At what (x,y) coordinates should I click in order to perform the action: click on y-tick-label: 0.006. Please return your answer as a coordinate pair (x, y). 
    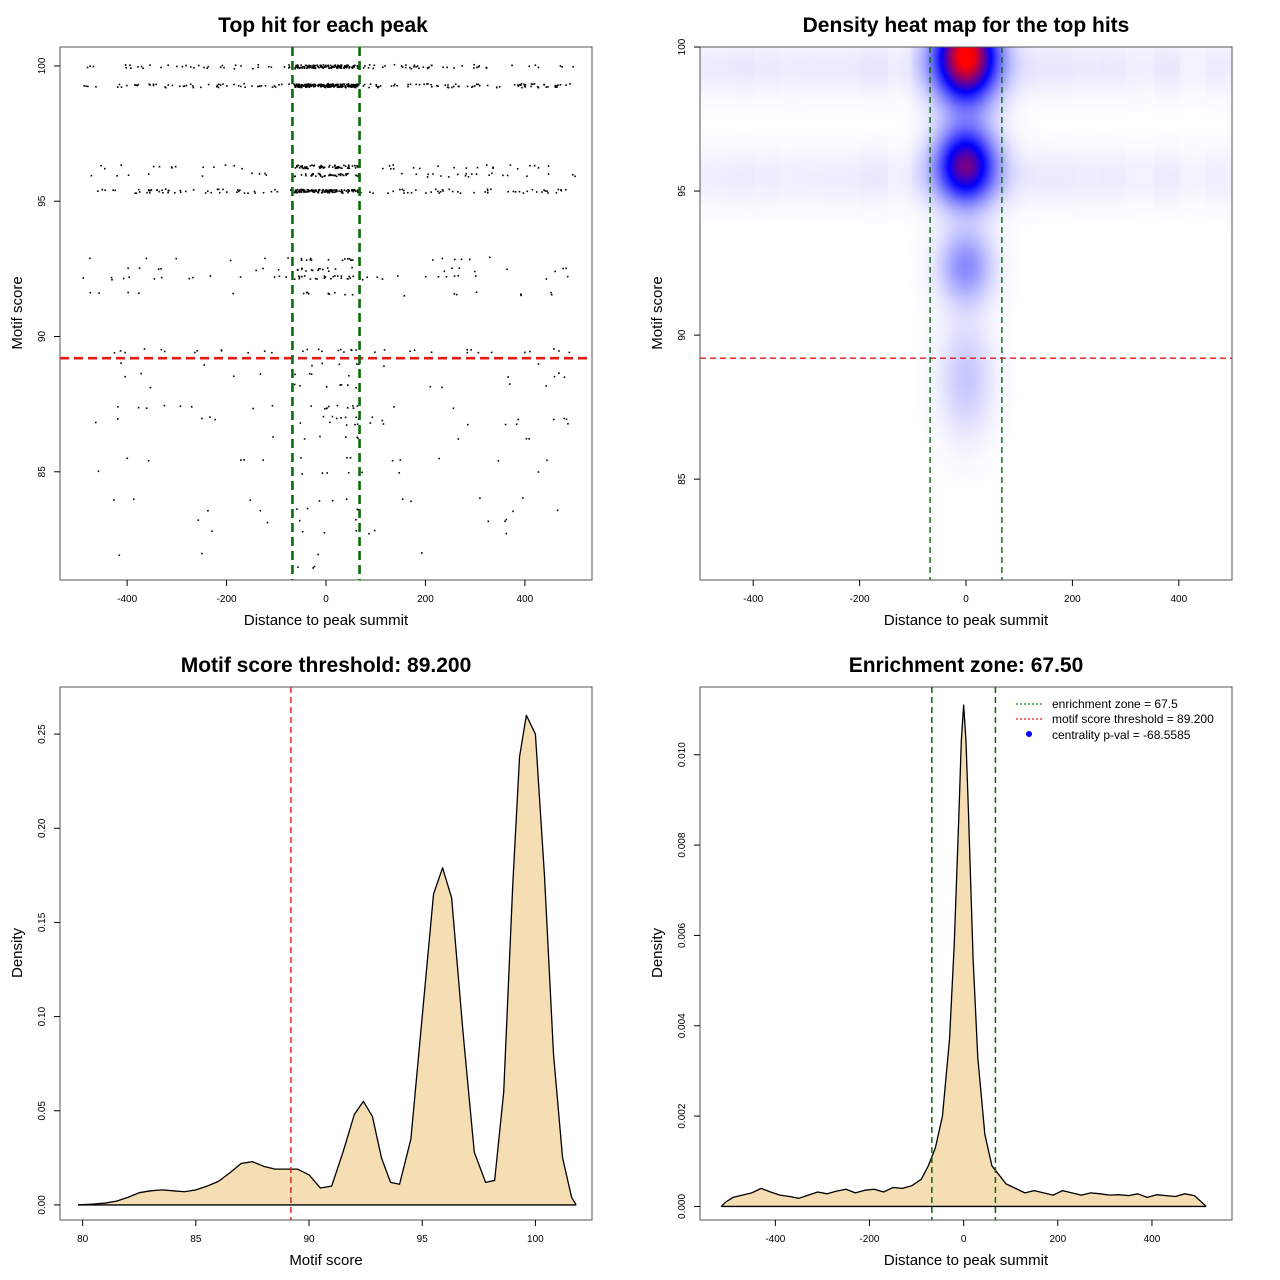
    Looking at the image, I should click on (682, 934).